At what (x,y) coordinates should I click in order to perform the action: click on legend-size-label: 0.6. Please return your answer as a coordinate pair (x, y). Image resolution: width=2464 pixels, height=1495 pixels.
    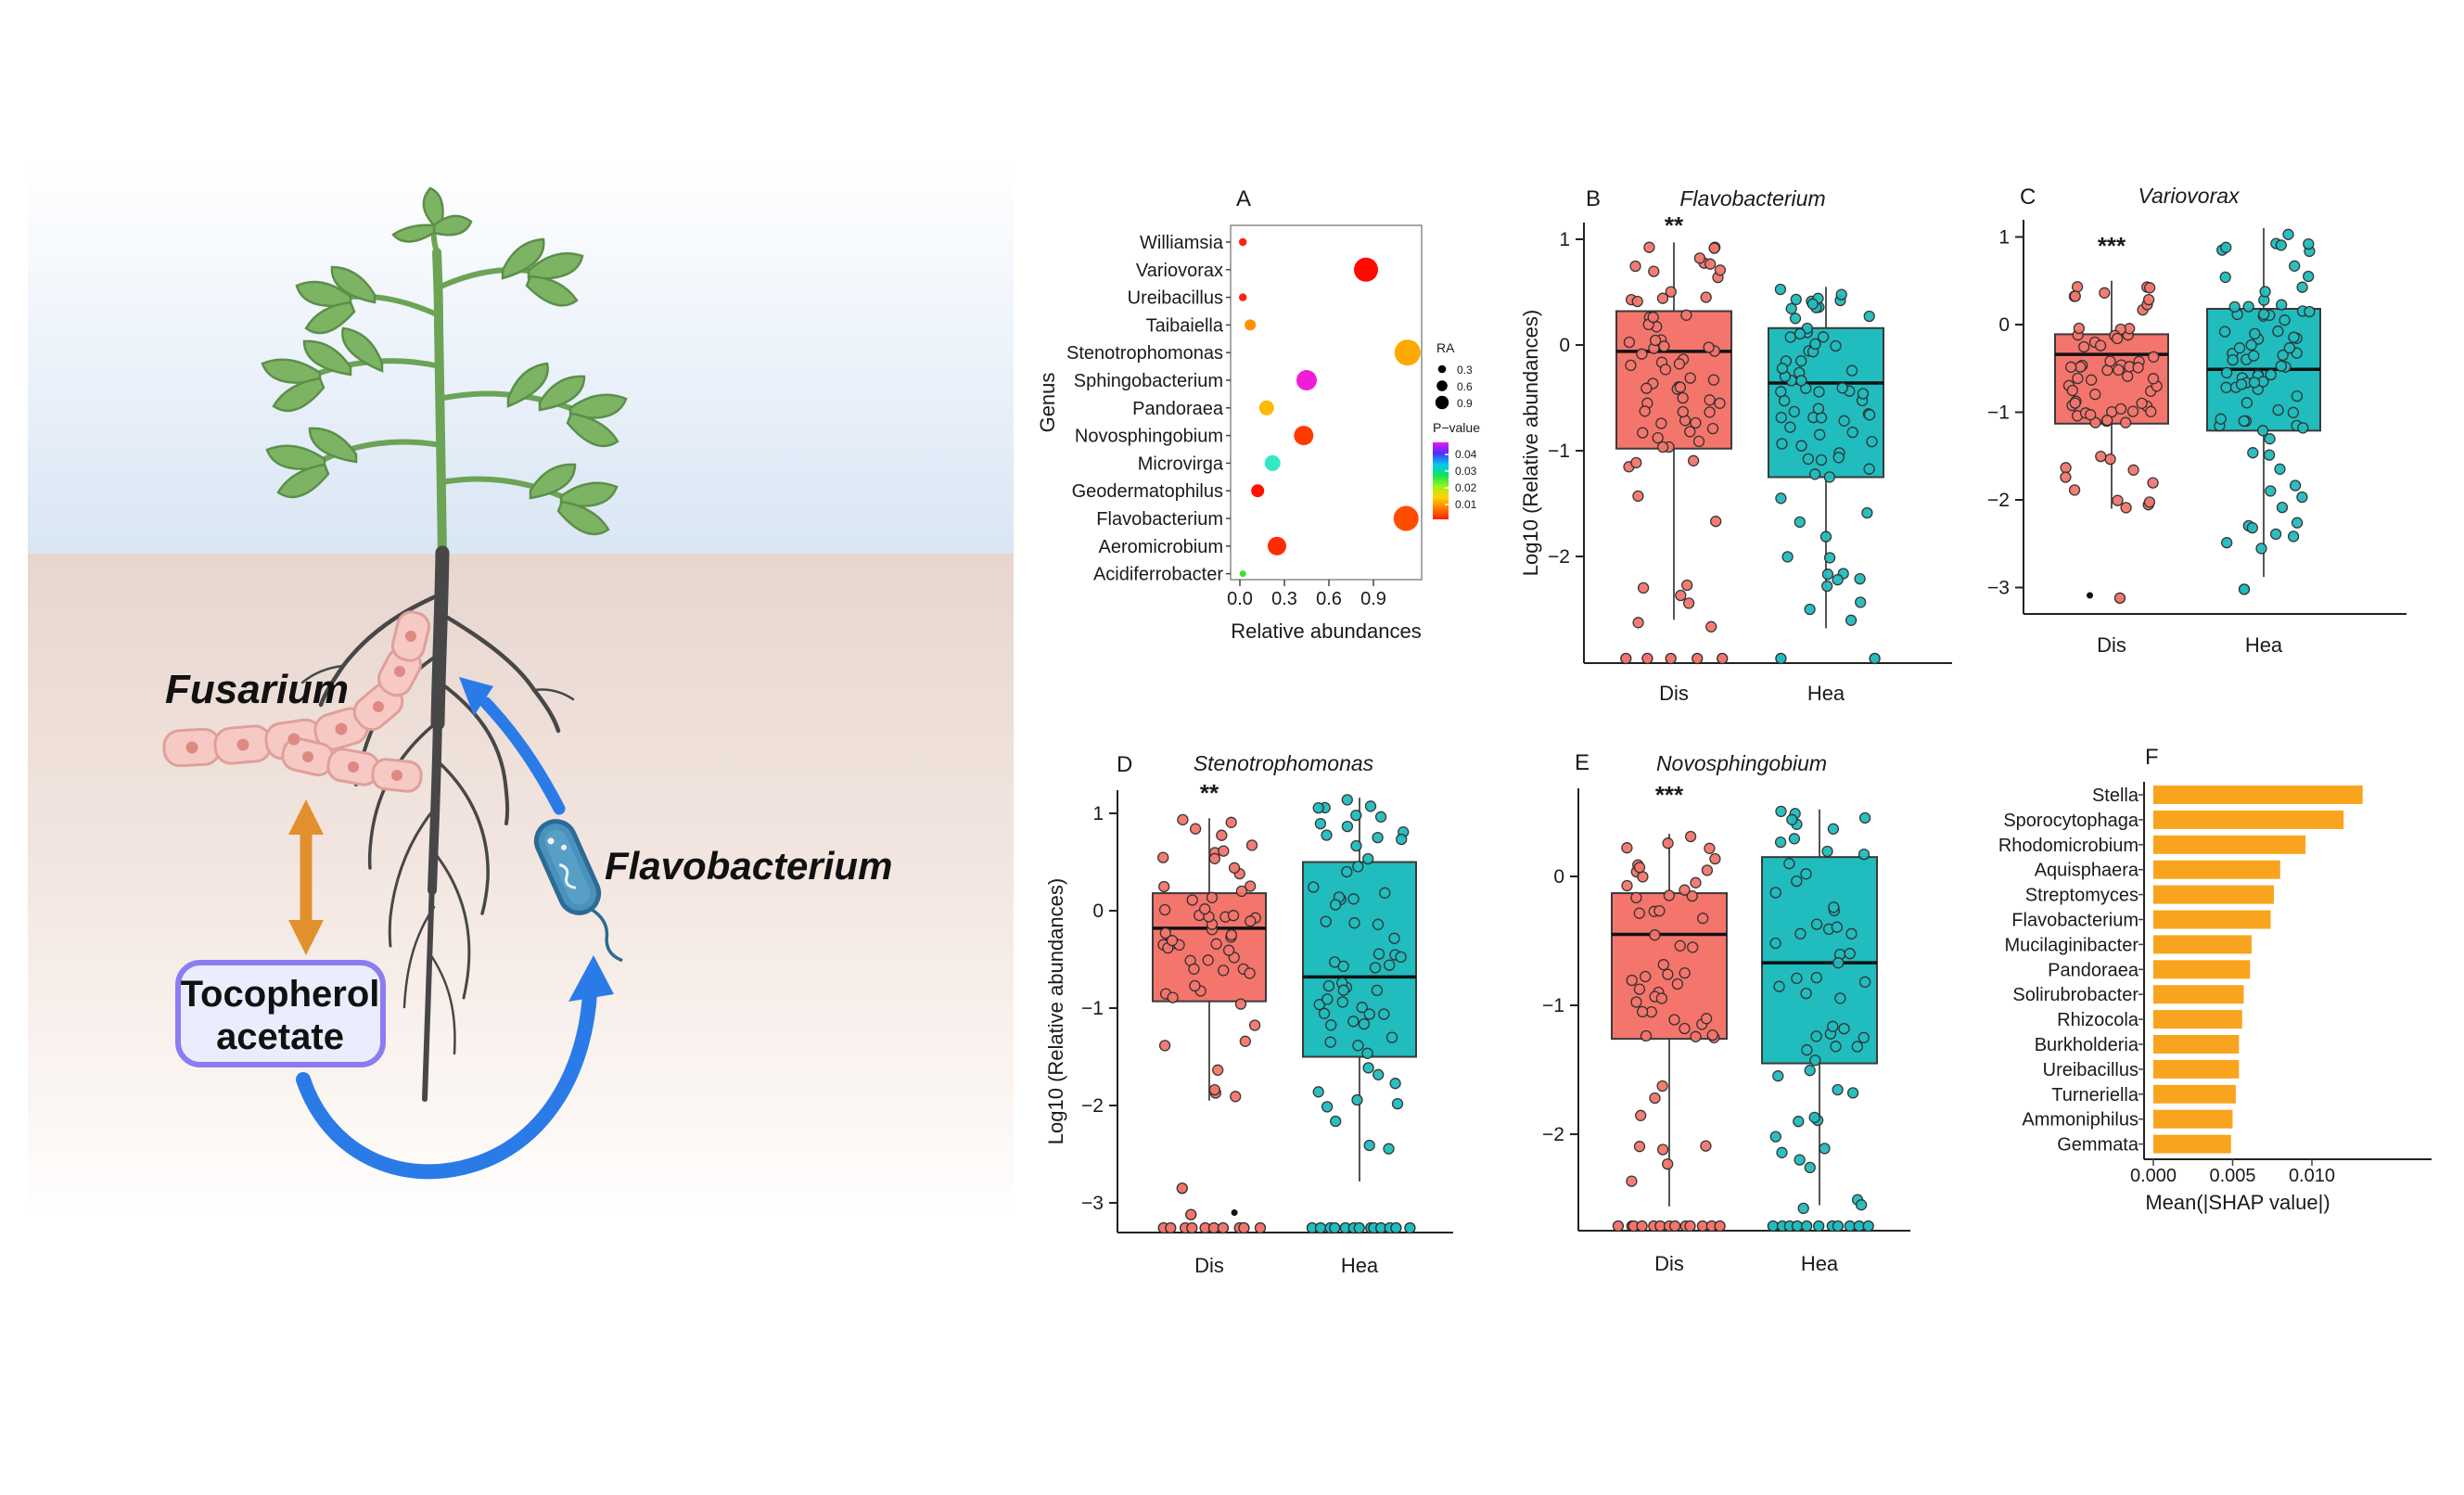
    Looking at the image, I should click on (1465, 386).